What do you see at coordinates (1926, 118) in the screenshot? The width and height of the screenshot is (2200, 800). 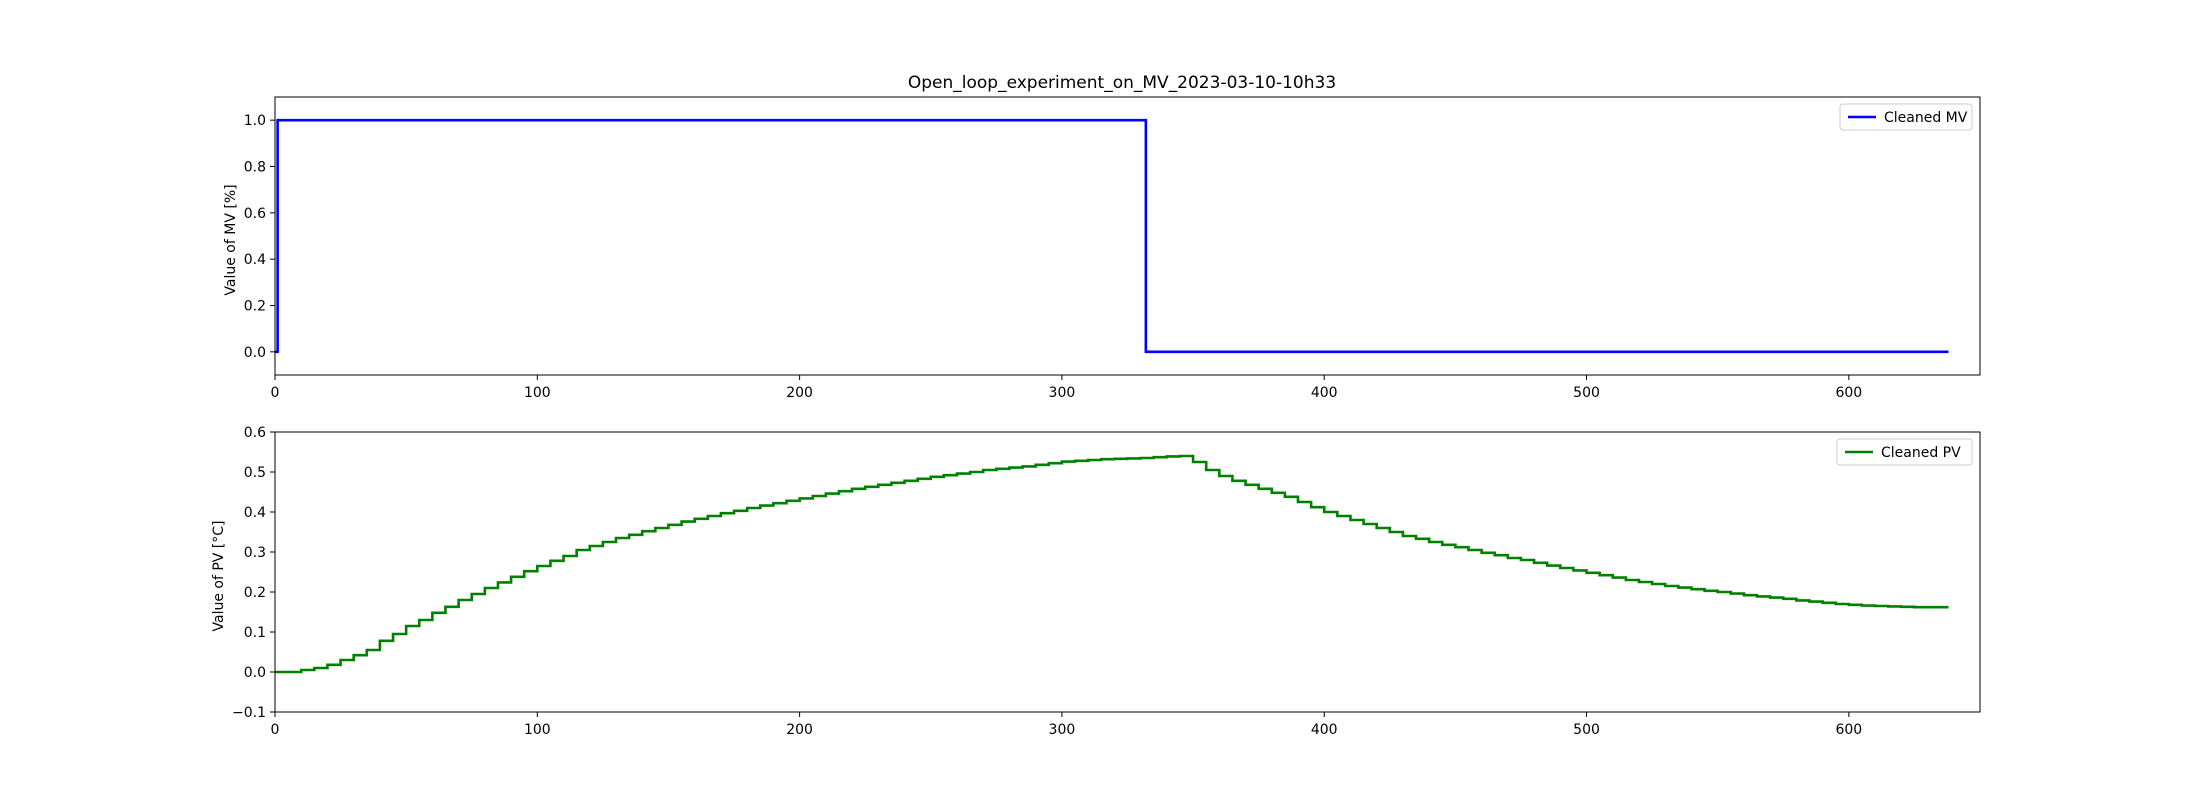 I see `legend-label: Cleaned MV` at bounding box center [1926, 118].